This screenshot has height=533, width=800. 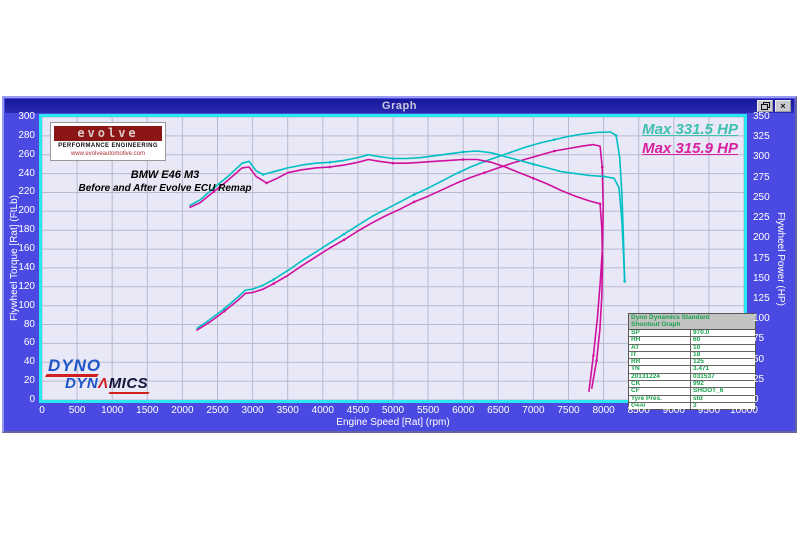 I want to click on info-value: 60, so click(x=697, y=340).